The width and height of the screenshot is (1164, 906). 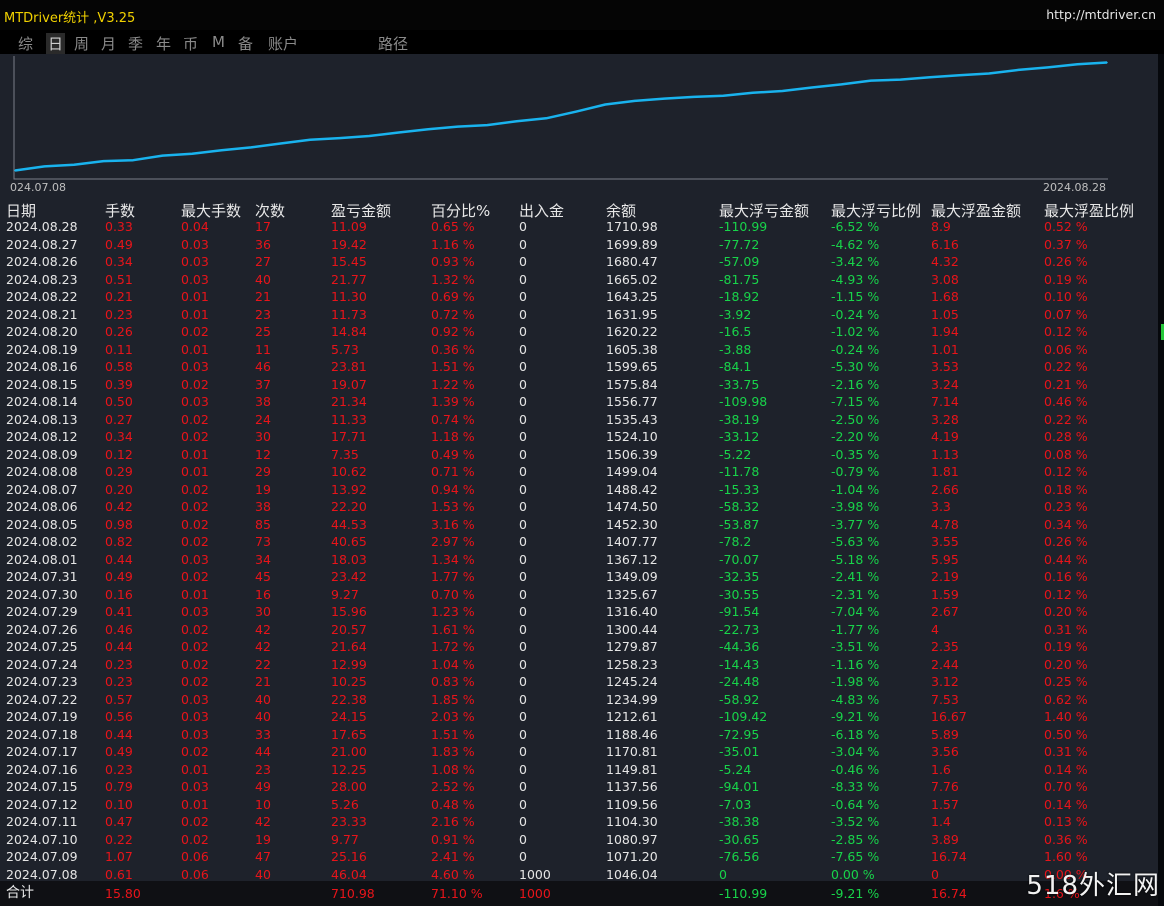 What do you see at coordinates (1066, 454) in the screenshot?
I see `cell-max-float-profit-pct: 0.08 %` at bounding box center [1066, 454].